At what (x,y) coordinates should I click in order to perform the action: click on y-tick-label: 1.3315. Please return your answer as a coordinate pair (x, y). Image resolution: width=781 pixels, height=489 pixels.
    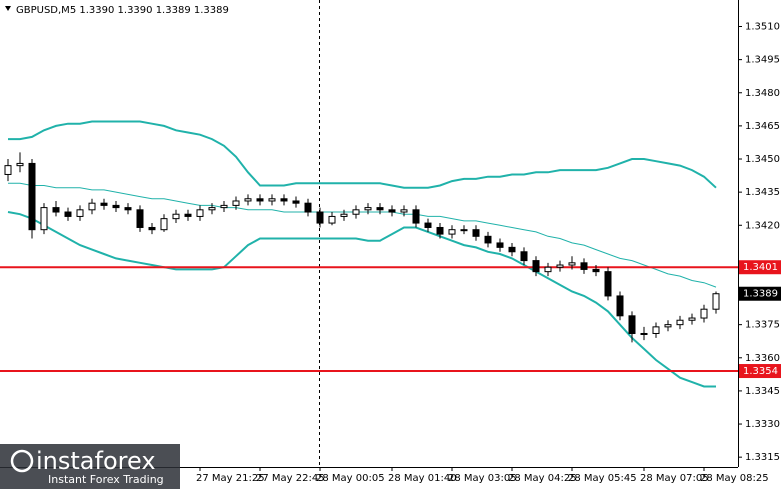
    Looking at the image, I should click on (762, 457).